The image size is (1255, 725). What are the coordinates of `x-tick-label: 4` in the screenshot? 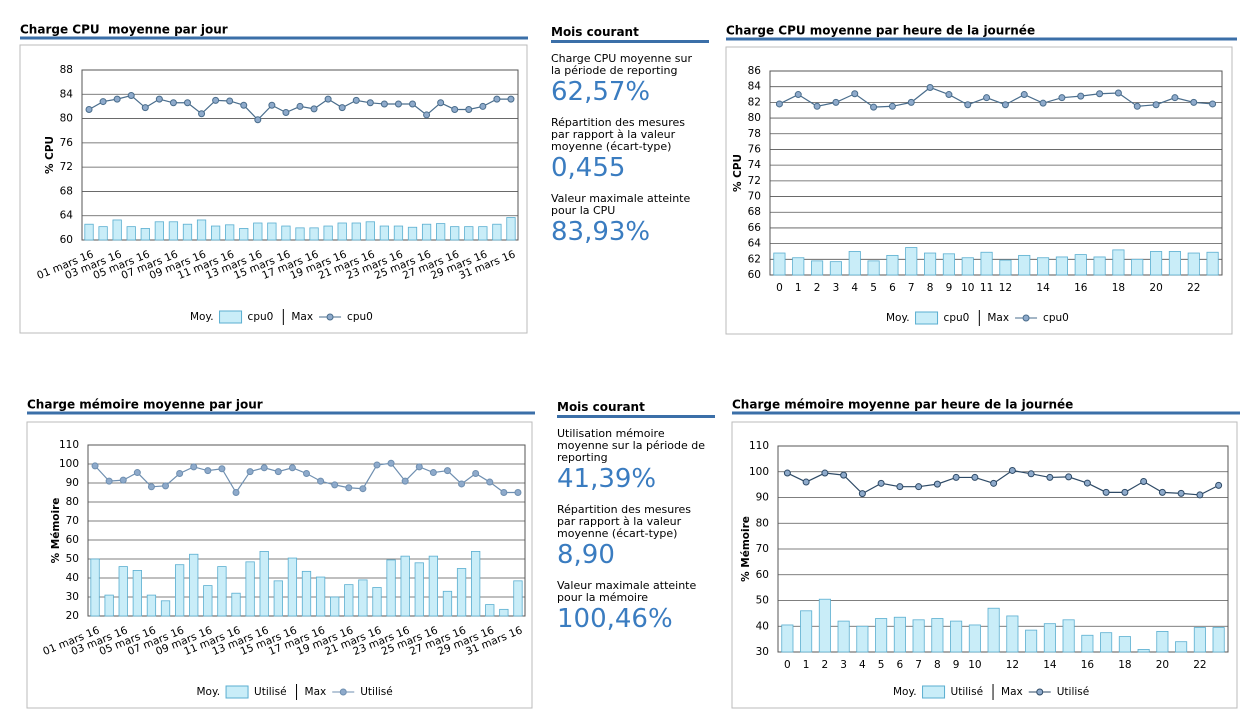 It's located at (854, 288).